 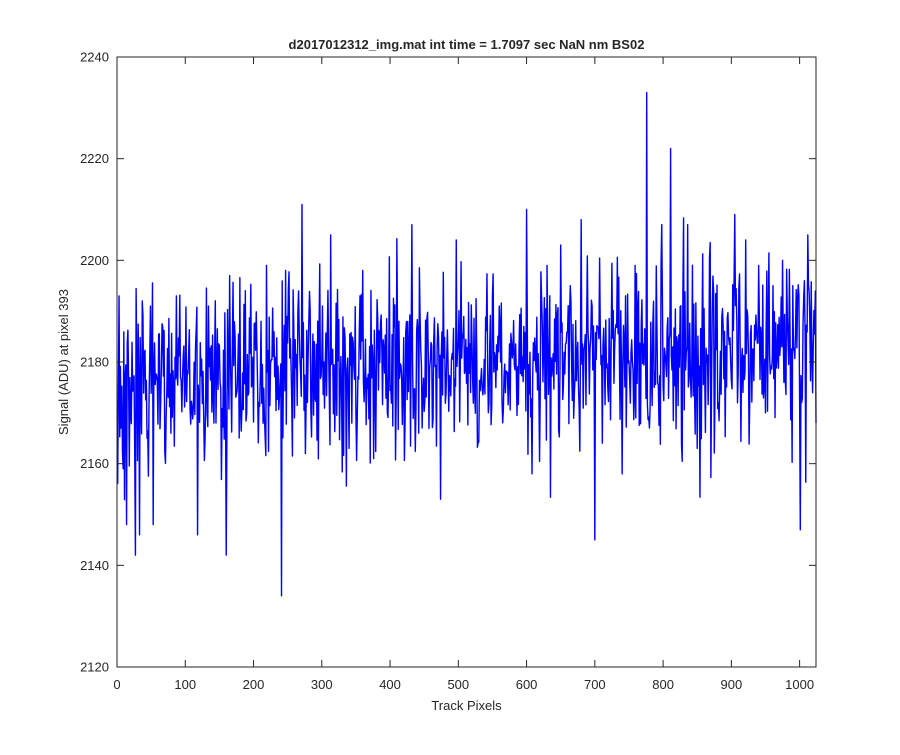 I want to click on x-axis-label: Track Pixels, so click(x=466, y=705).